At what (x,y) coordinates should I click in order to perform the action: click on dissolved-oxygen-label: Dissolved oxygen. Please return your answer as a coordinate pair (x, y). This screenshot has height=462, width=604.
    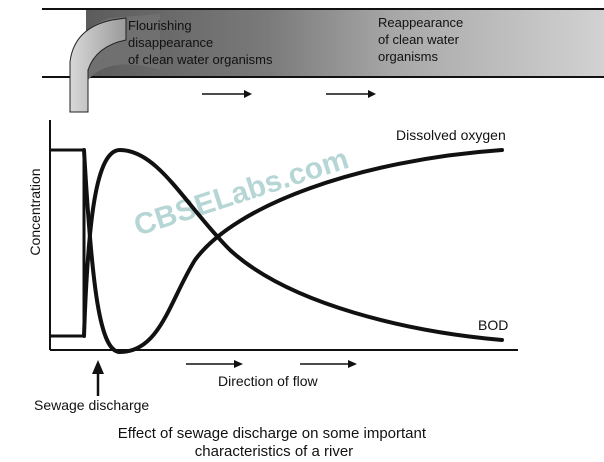
    Looking at the image, I should click on (451, 135).